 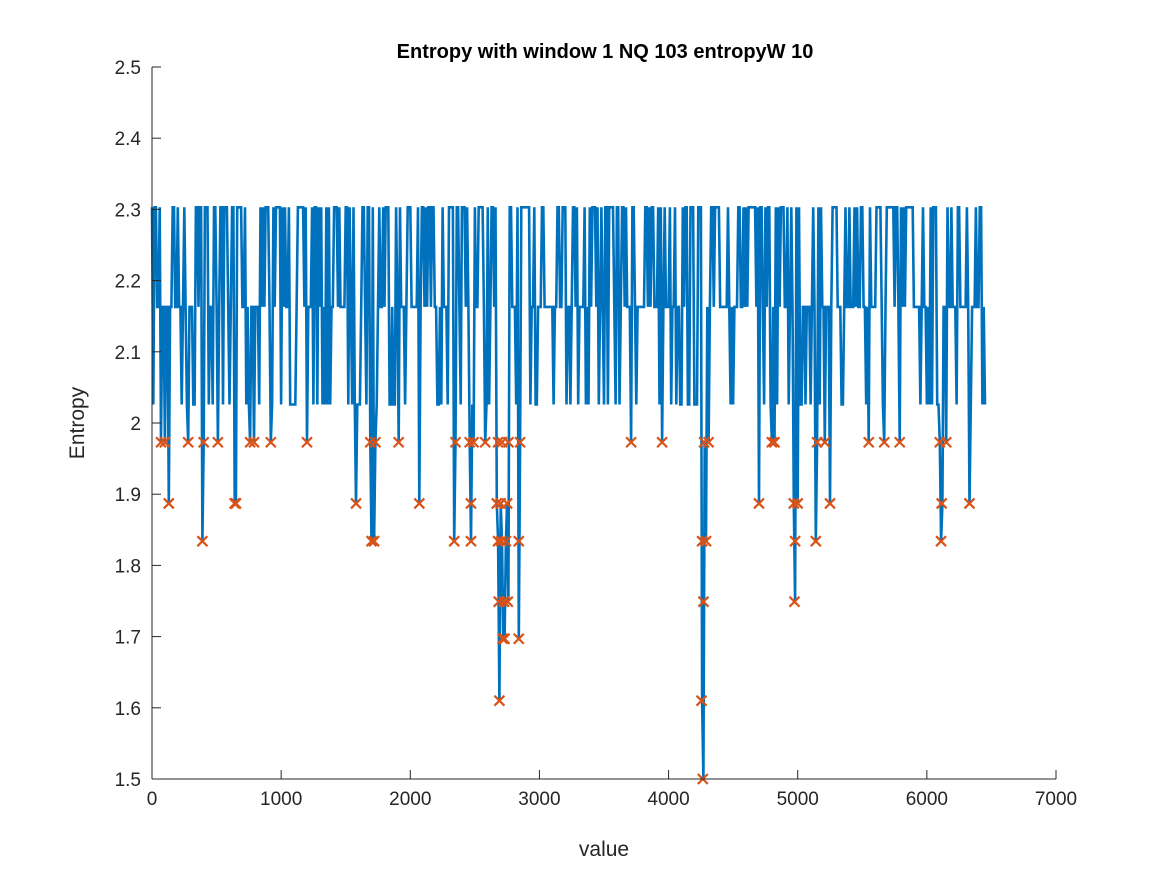 What do you see at coordinates (128, 282) in the screenshot?
I see `y-tick-label: 2.2` at bounding box center [128, 282].